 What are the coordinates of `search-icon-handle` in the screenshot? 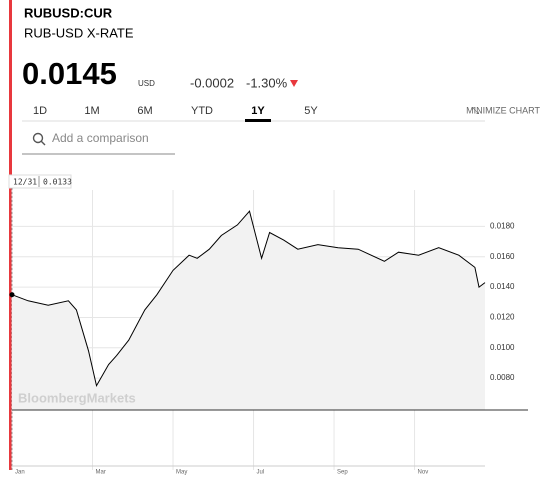 It's located at (43, 143).